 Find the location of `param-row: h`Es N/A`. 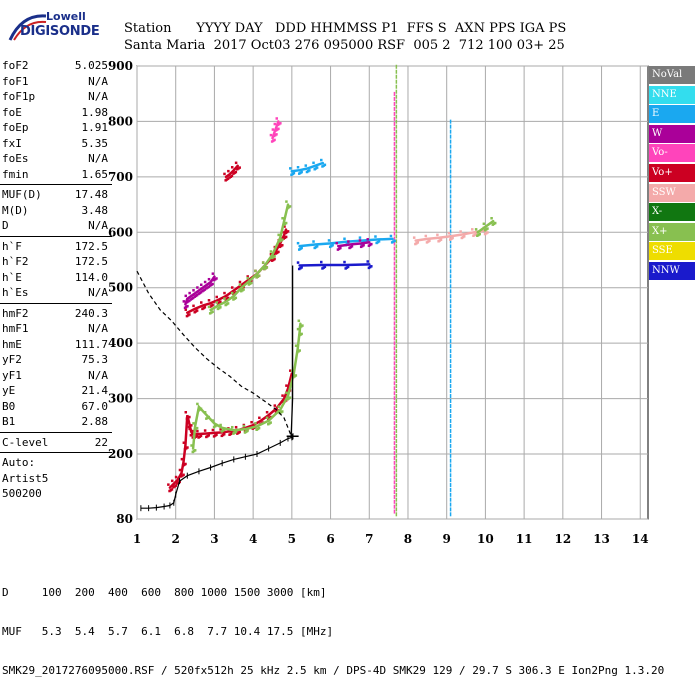

param-row: h`Es N/A is located at coordinates (56, 293).